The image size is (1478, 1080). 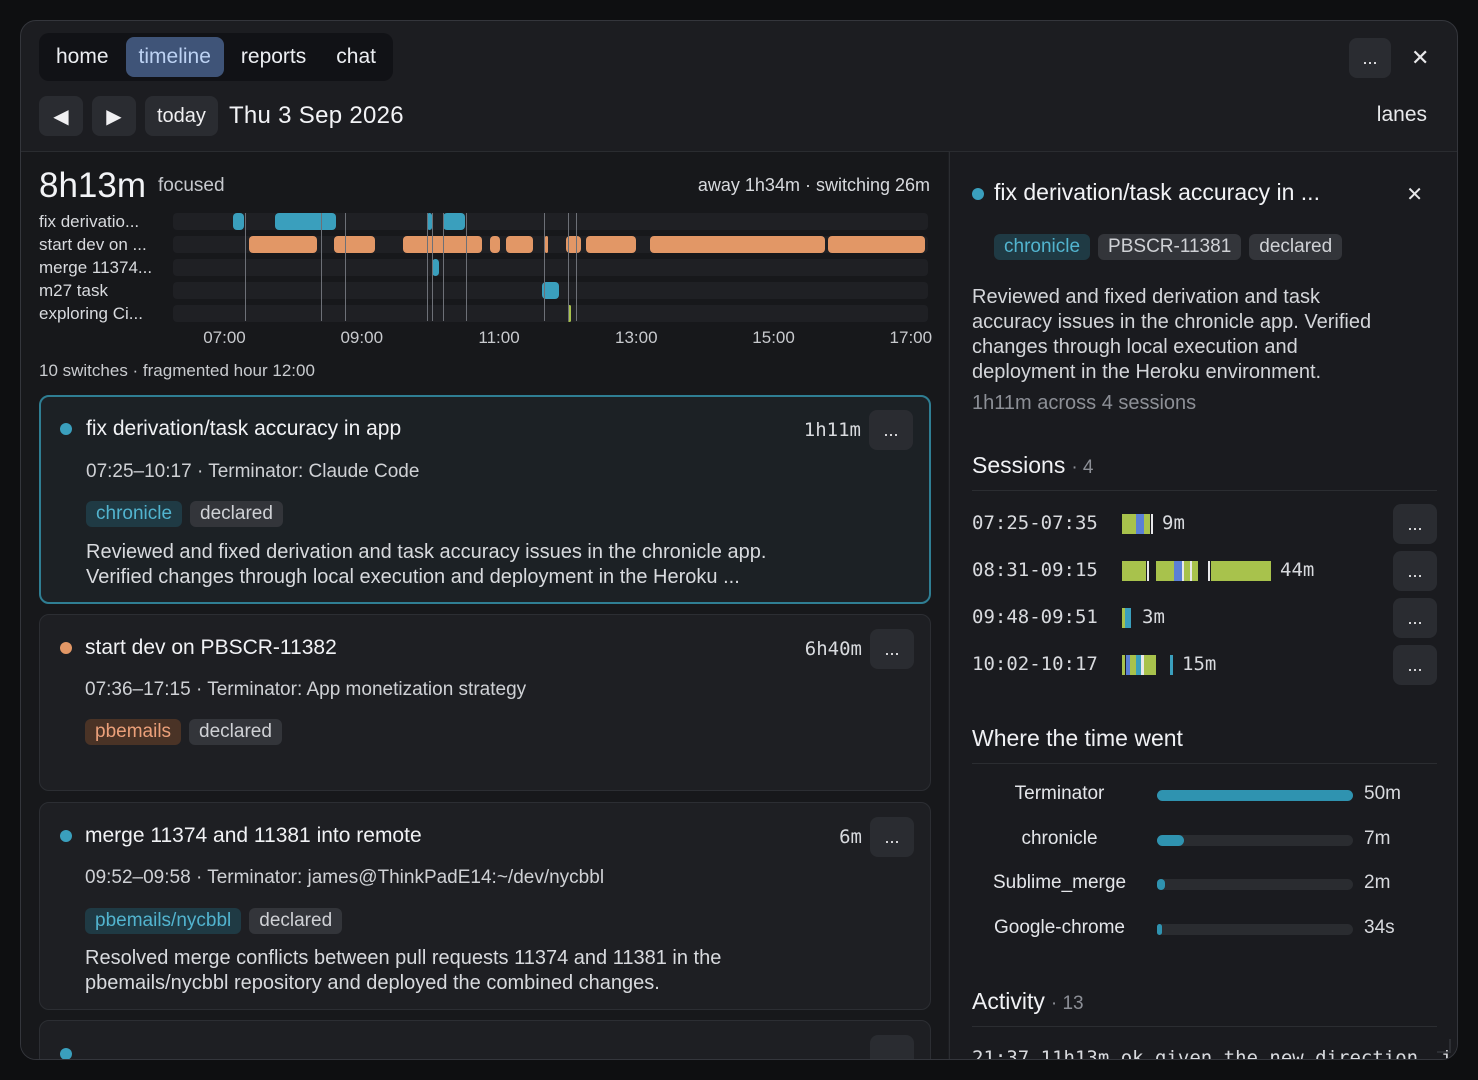 What do you see at coordinates (1199, 664) in the screenshot?
I see `session-duration: 15m` at bounding box center [1199, 664].